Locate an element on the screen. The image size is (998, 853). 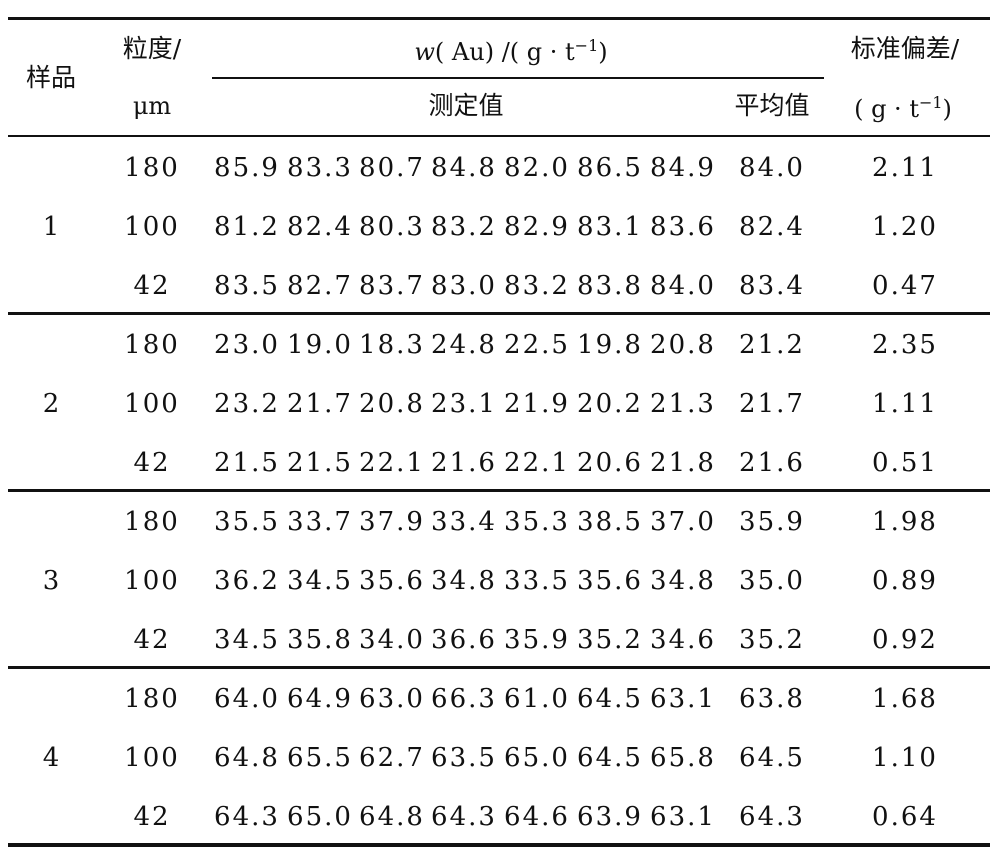
measured-value-cell: 83.6 is located at coordinates (683, 227).